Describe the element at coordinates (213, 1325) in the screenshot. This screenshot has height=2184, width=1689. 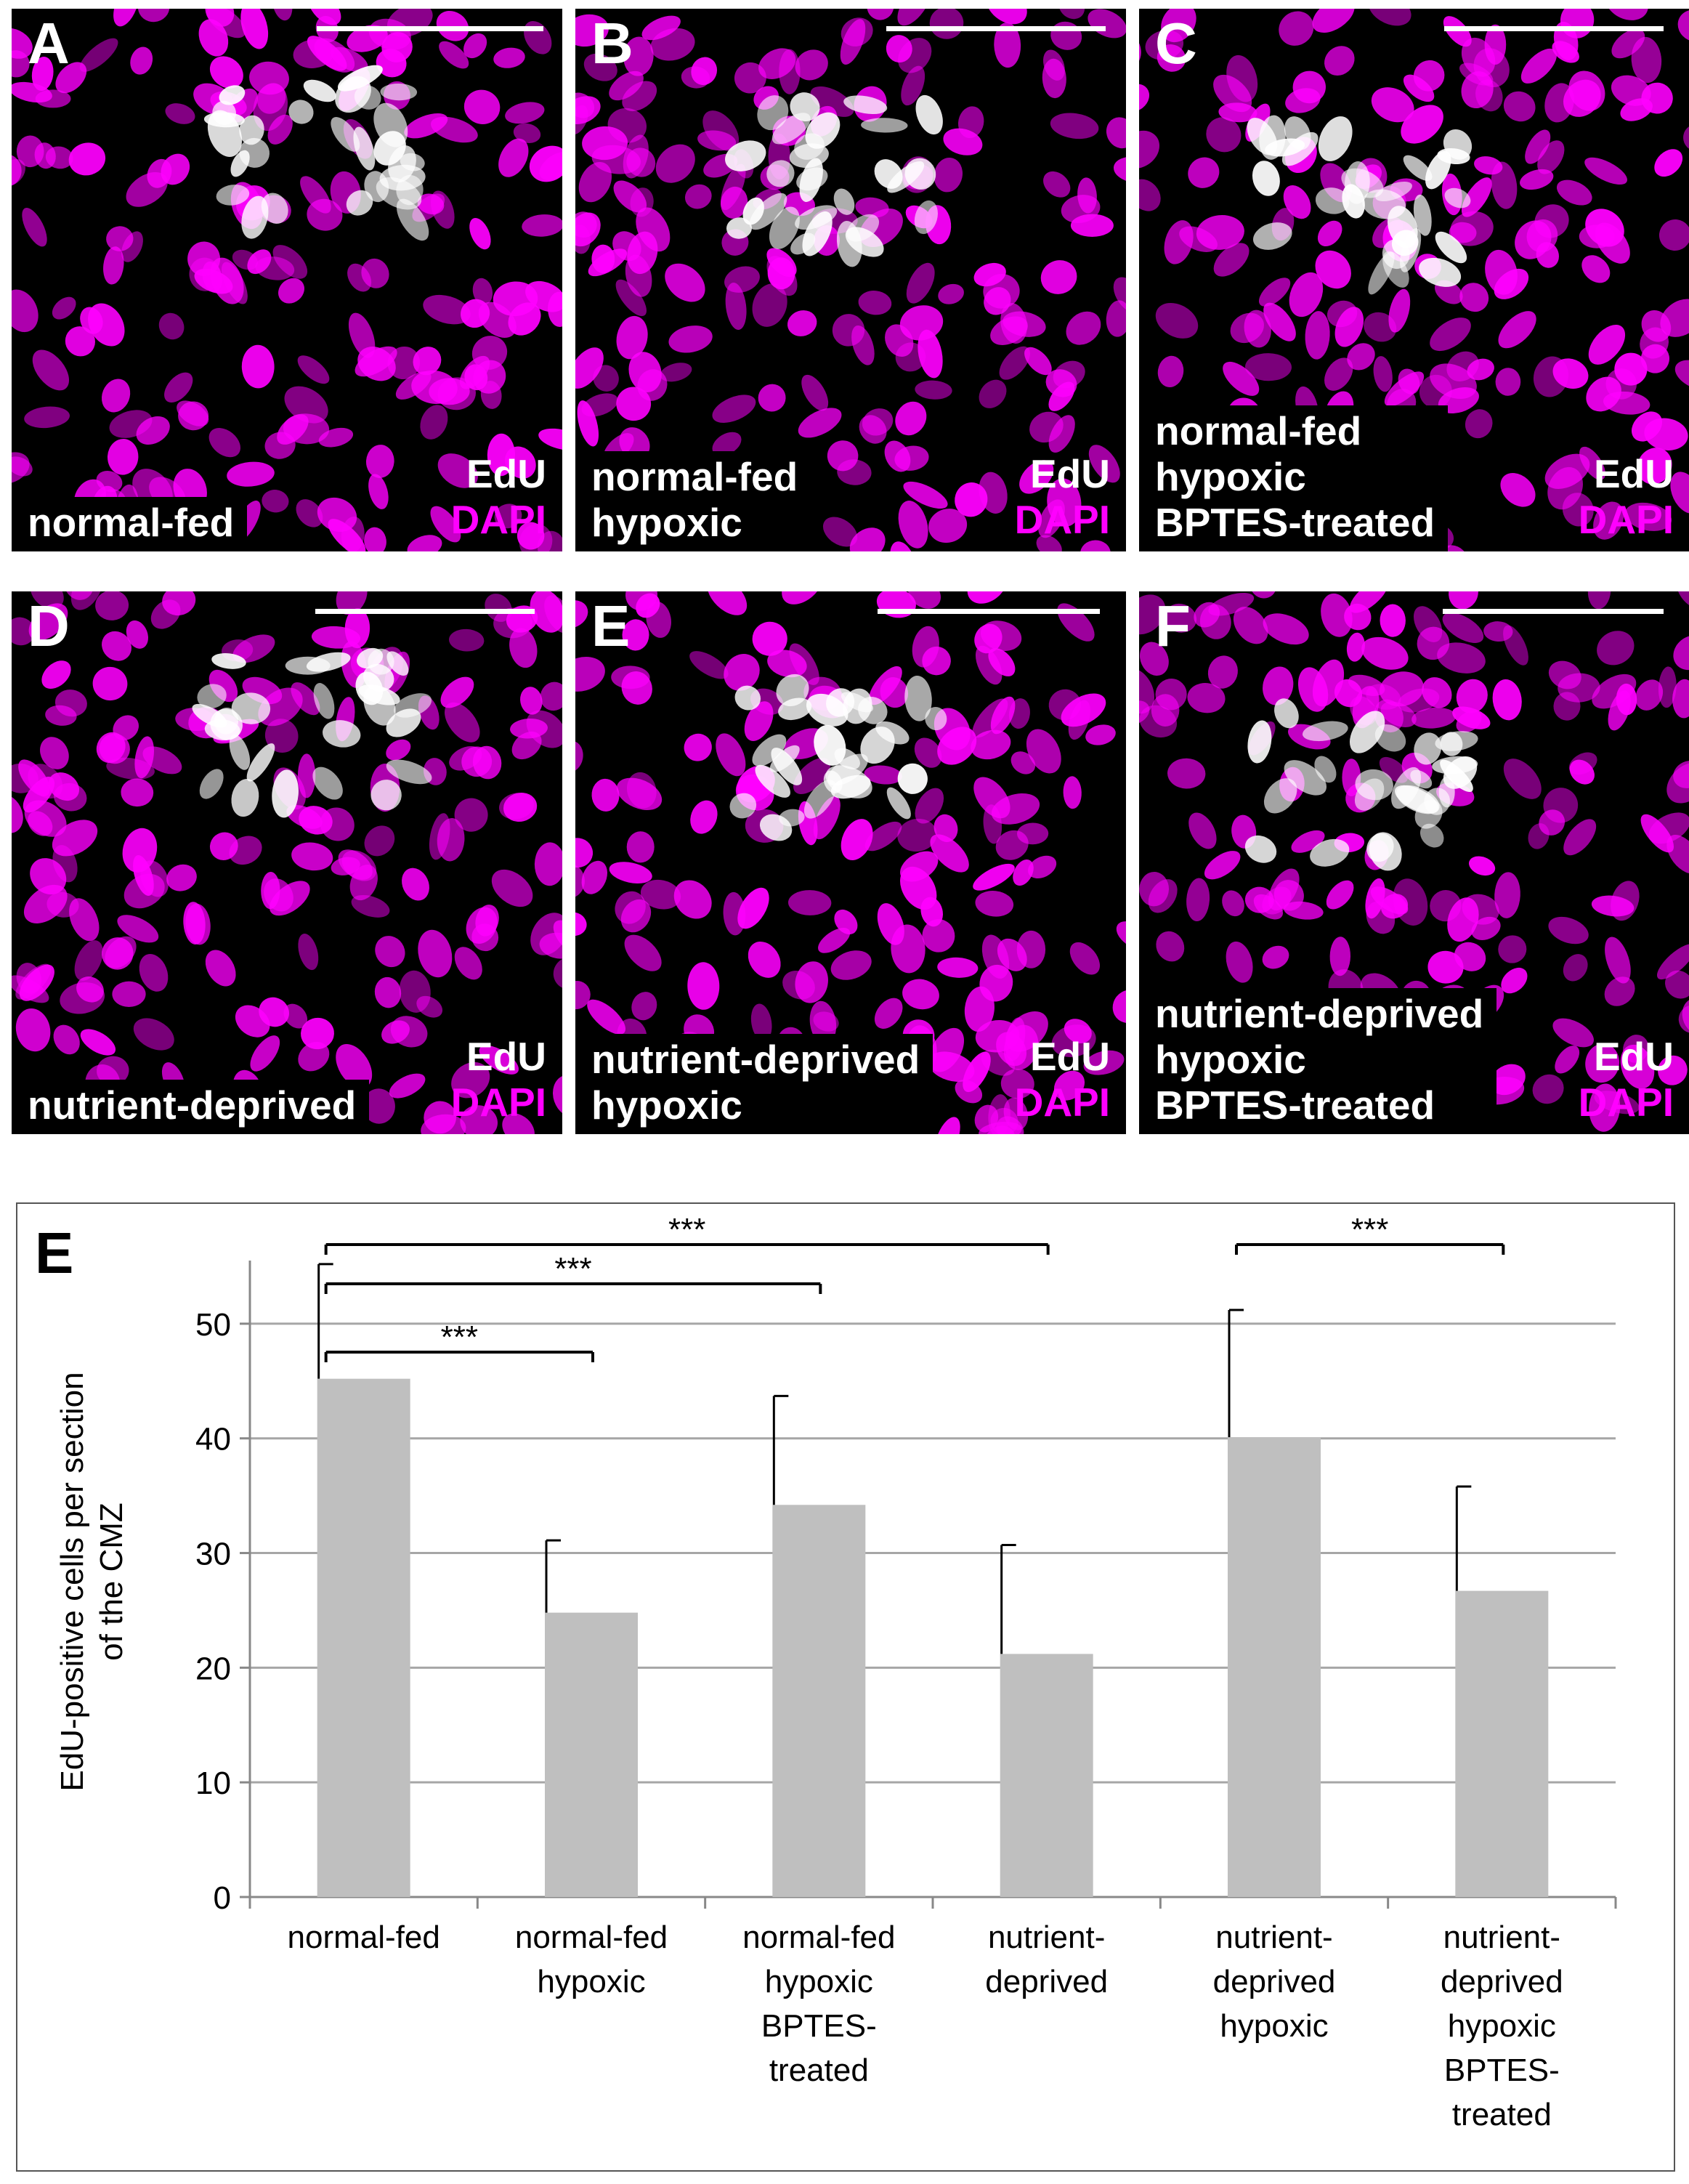
I see `y-tick-label: 50` at that location.